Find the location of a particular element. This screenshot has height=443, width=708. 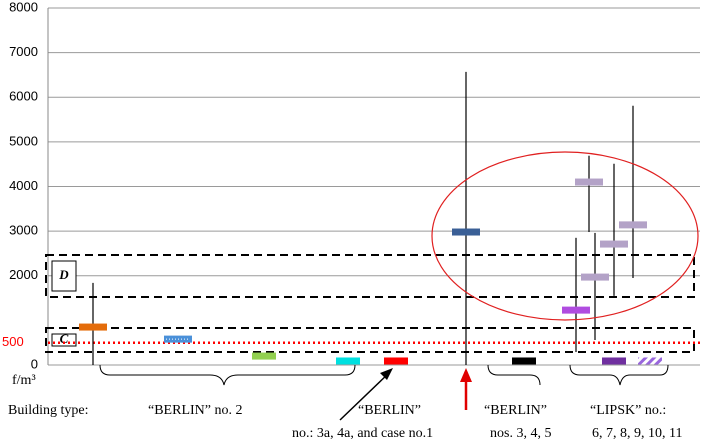

y-axis-label: f/m³ is located at coordinates (24, 380).